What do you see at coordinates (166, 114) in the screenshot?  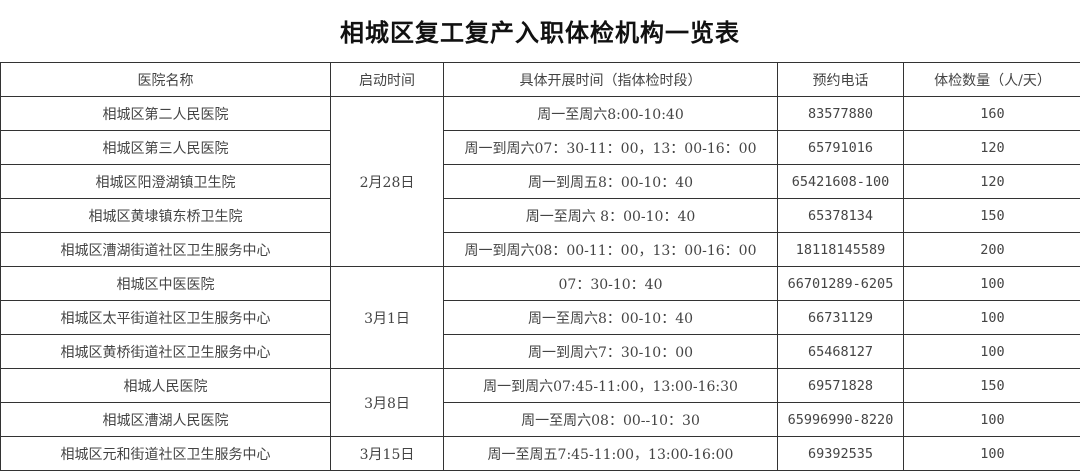 I see `hospital-name: 相城区第二人民医院` at bounding box center [166, 114].